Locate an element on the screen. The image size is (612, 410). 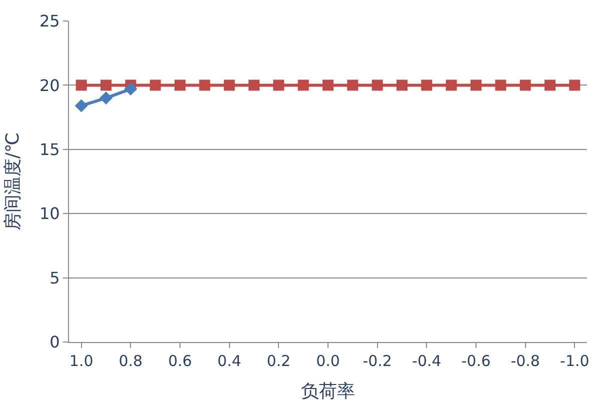
y-tick-label: 15 is located at coordinates (49, 149).